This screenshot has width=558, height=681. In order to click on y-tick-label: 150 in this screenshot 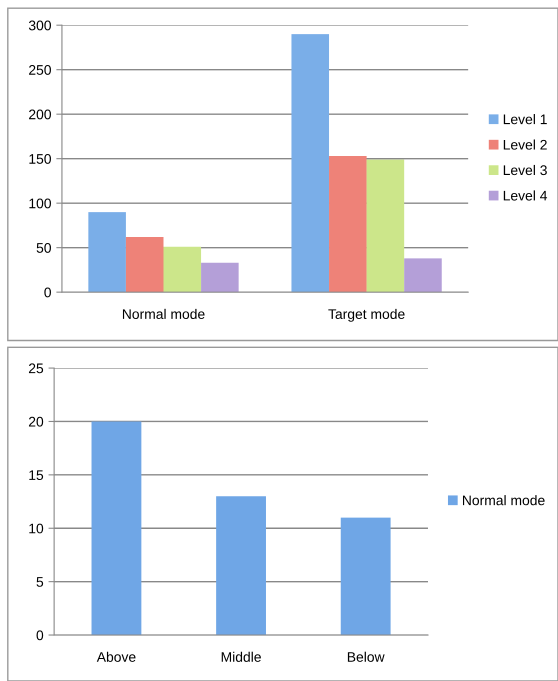, I will do `click(40, 159)`.